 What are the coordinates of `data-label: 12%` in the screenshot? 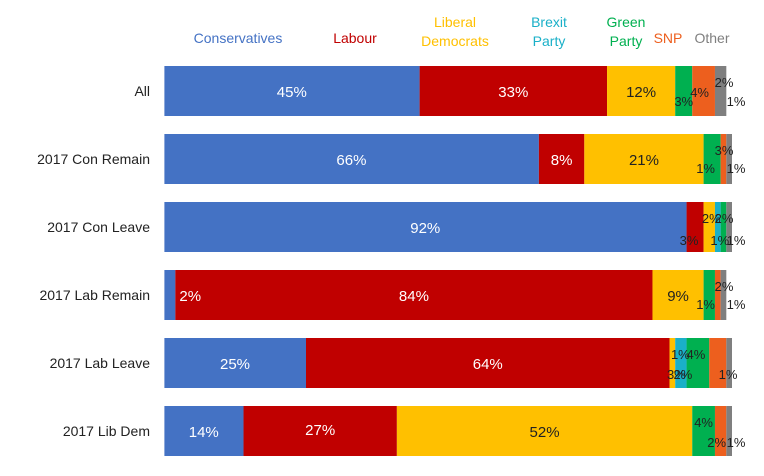 It's located at (641, 92).